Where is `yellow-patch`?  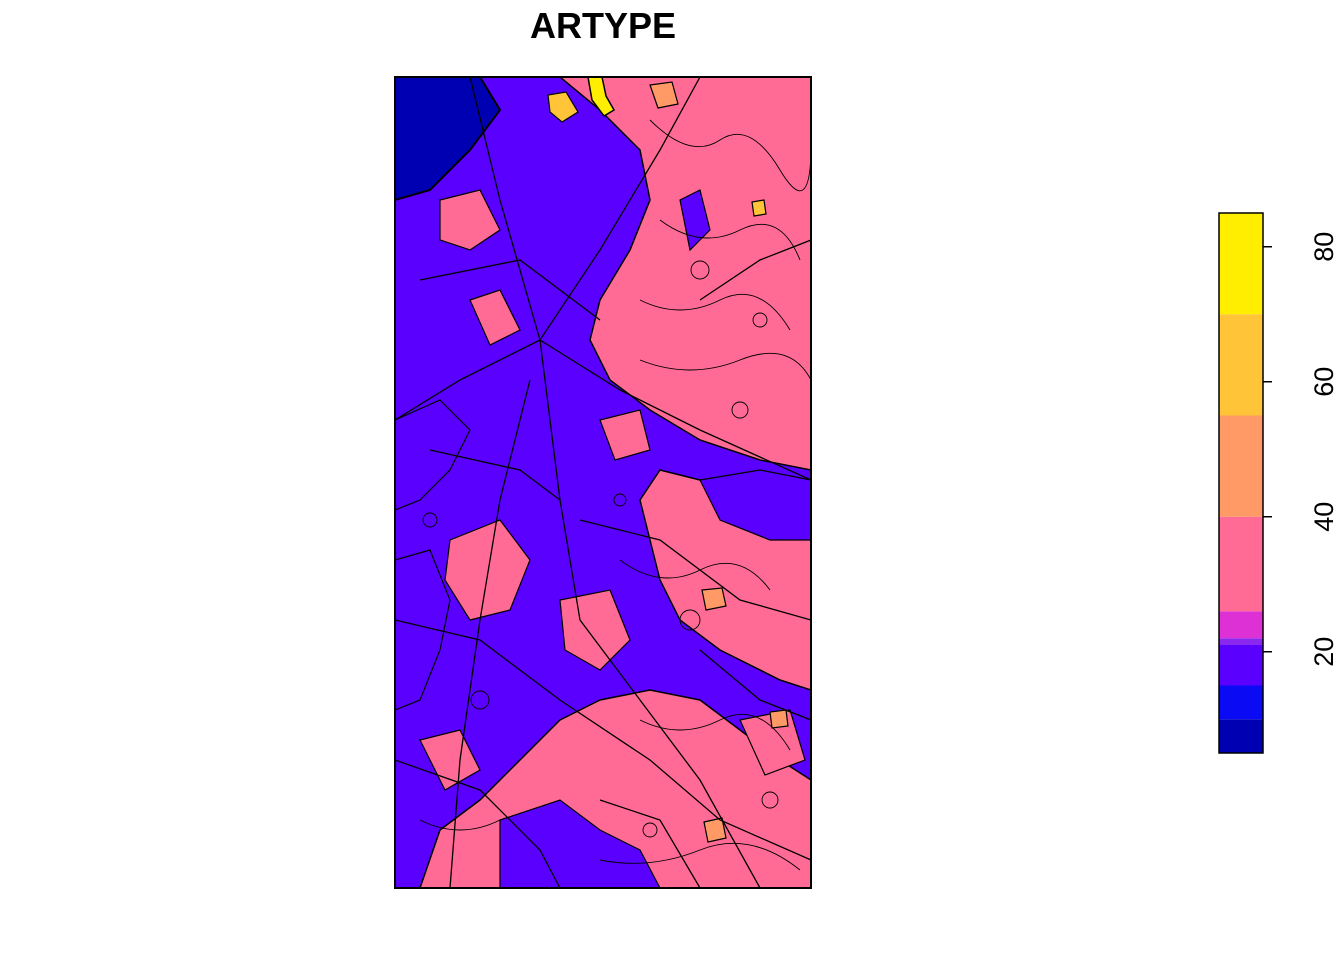 yellow-patch is located at coordinates (601, 97).